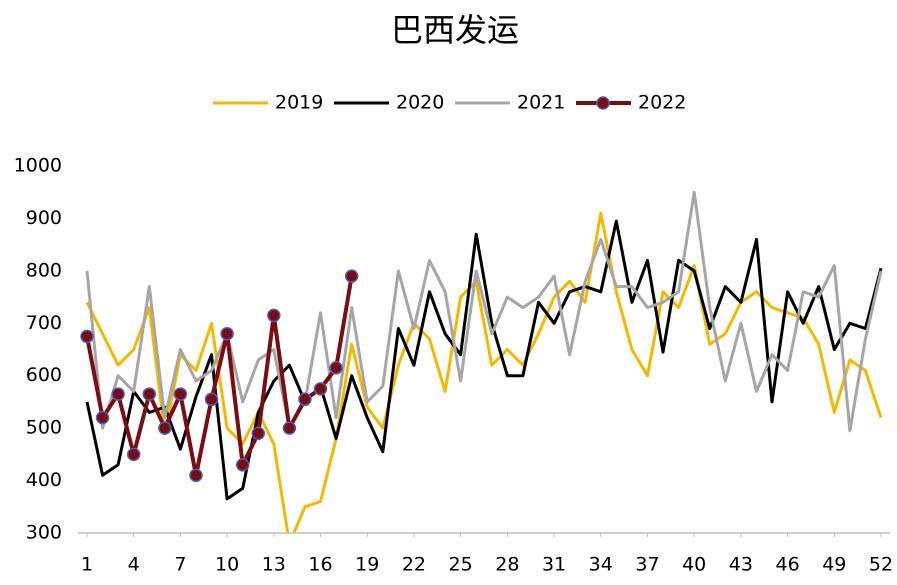 This screenshot has width=897, height=585. Describe the element at coordinates (694, 565) in the screenshot. I see `x-tick-label: 40` at that location.